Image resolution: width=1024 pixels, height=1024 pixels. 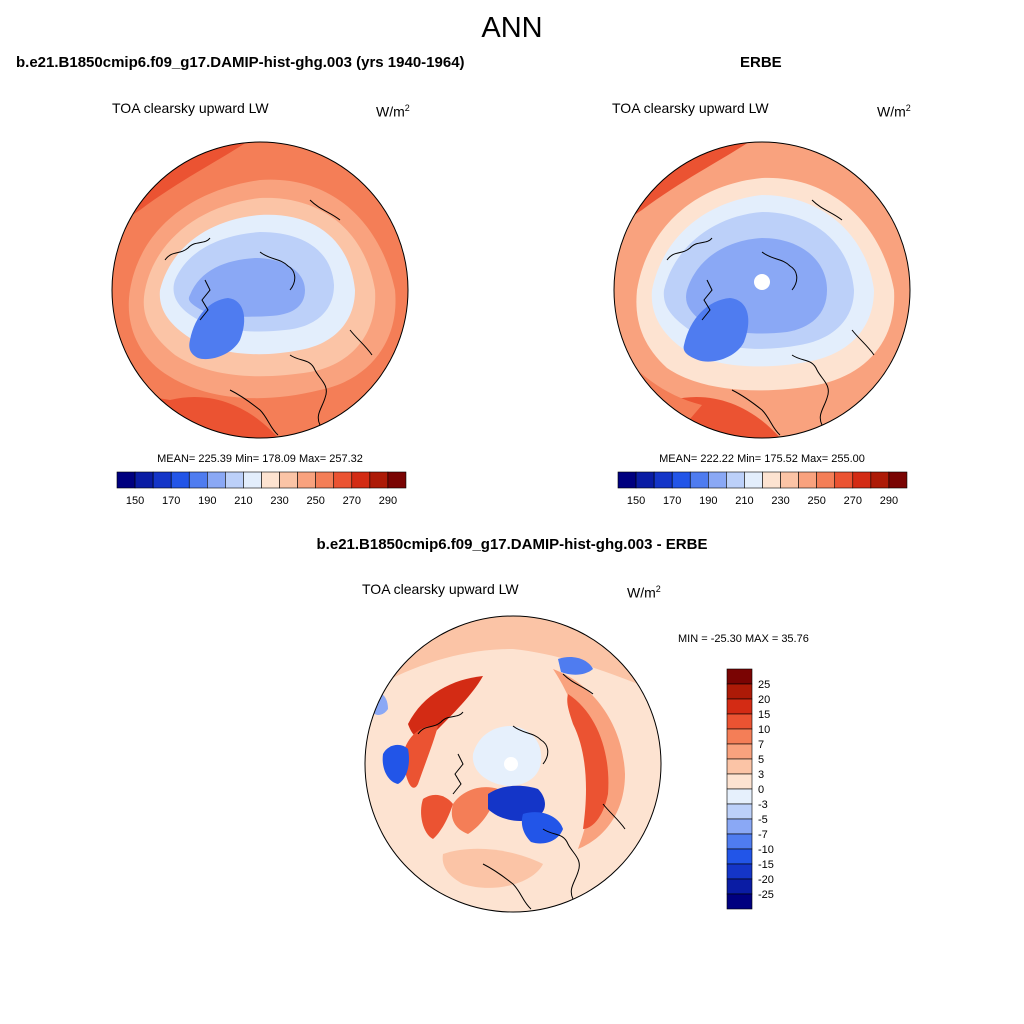 I want to click on panel-diff-variable: TOA clearsky upward LW, so click(x=440, y=589).